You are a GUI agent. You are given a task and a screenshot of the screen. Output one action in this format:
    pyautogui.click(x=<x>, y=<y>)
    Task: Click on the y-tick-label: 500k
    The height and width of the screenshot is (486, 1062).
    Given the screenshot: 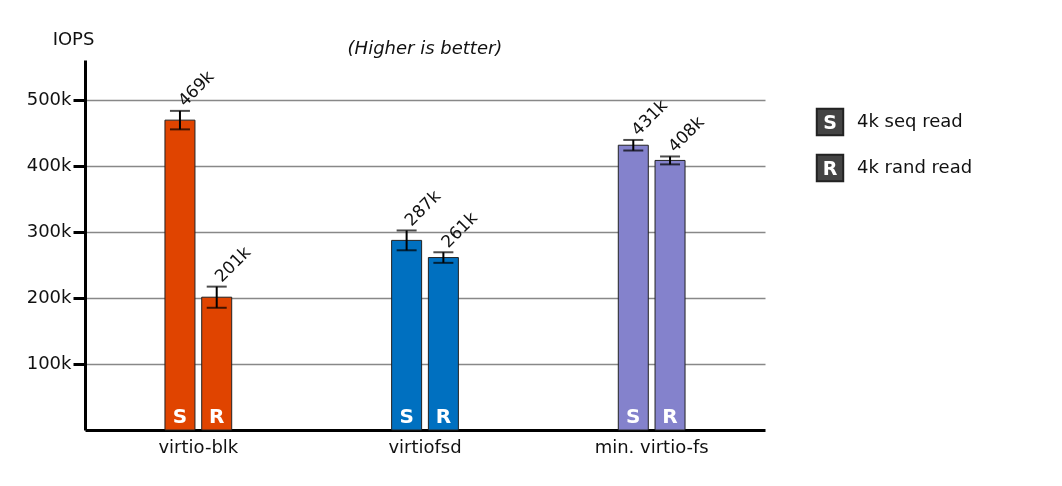 What is the action you would take?
    pyautogui.click(x=49, y=99)
    